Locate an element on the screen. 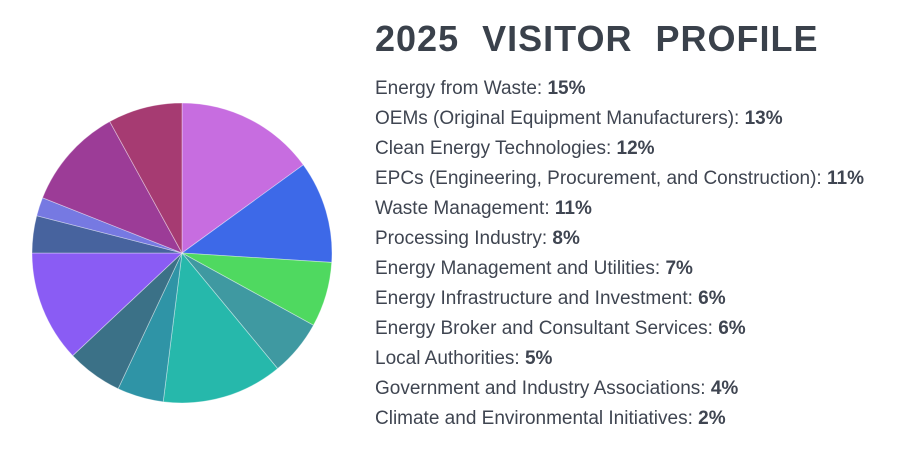 The width and height of the screenshot is (900, 450). legend-item-label: OEMs (Original Equipment Manufacturers): is located at coordinates (560, 118).